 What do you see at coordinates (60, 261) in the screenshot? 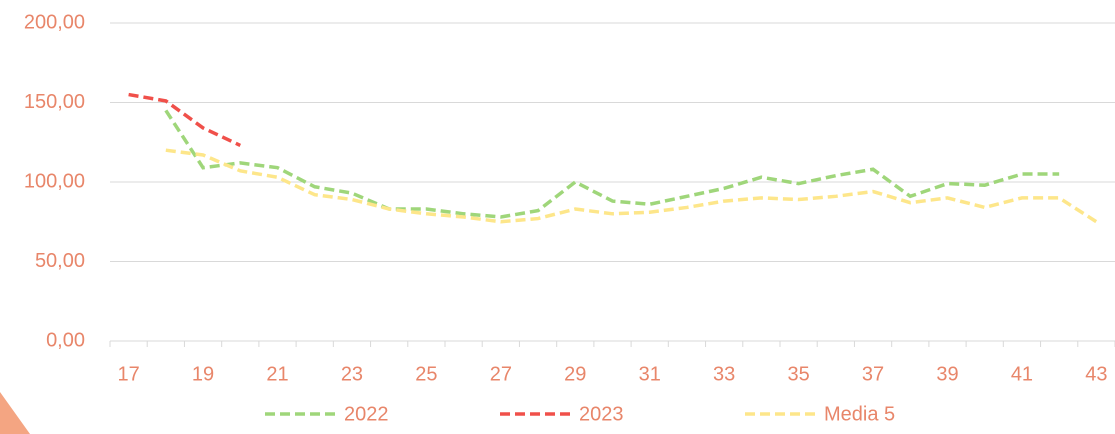
I see `y-tick-label: 50,00` at bounding box center [60, 261].